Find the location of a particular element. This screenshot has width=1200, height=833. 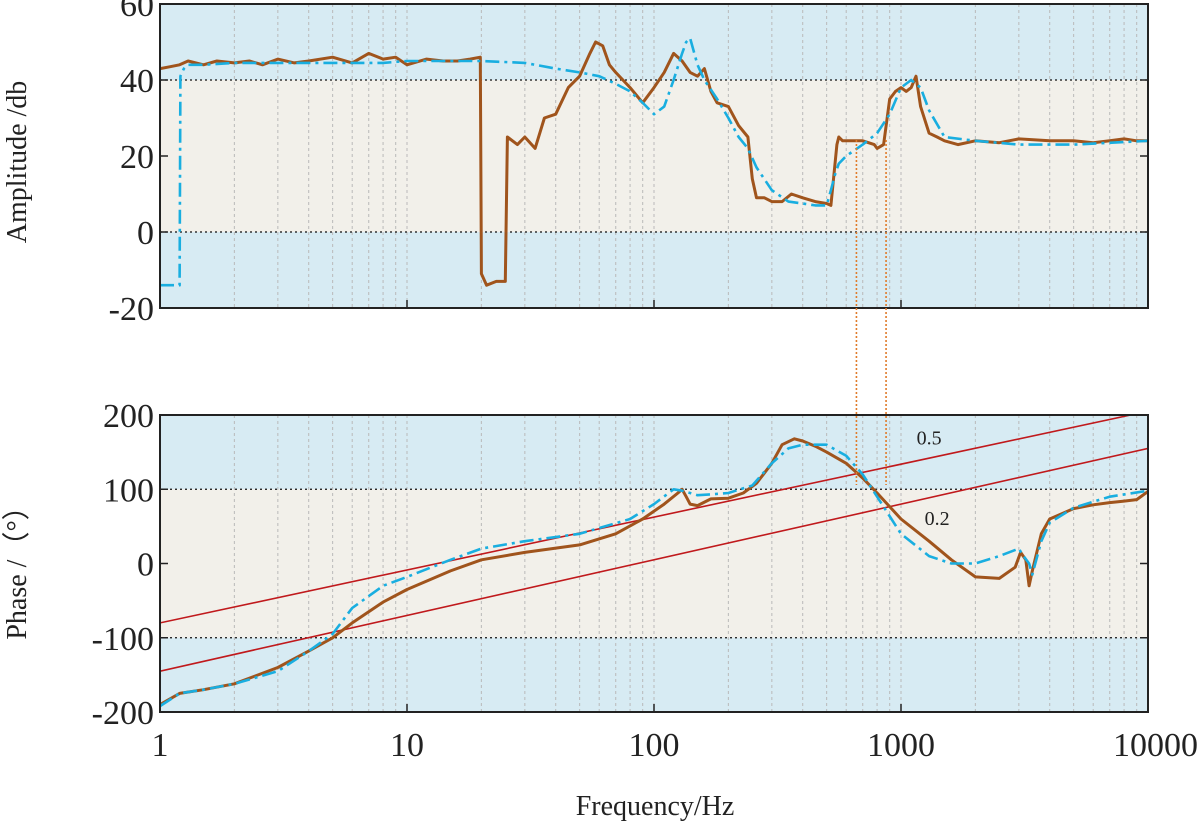

x-tick-label: 10 is located at coordinates (407, 745).